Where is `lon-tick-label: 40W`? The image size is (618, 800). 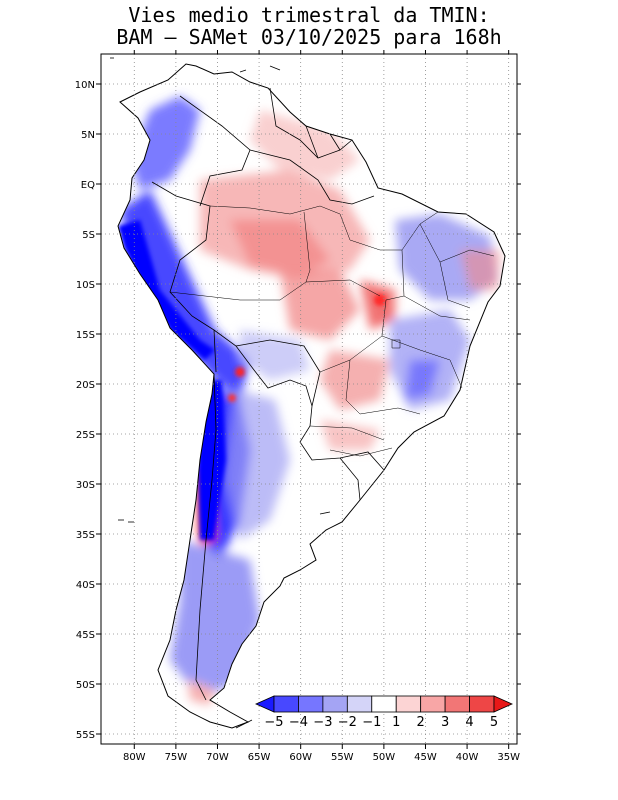
lon-tick-label: 40W is located at coordinates (467, 757).